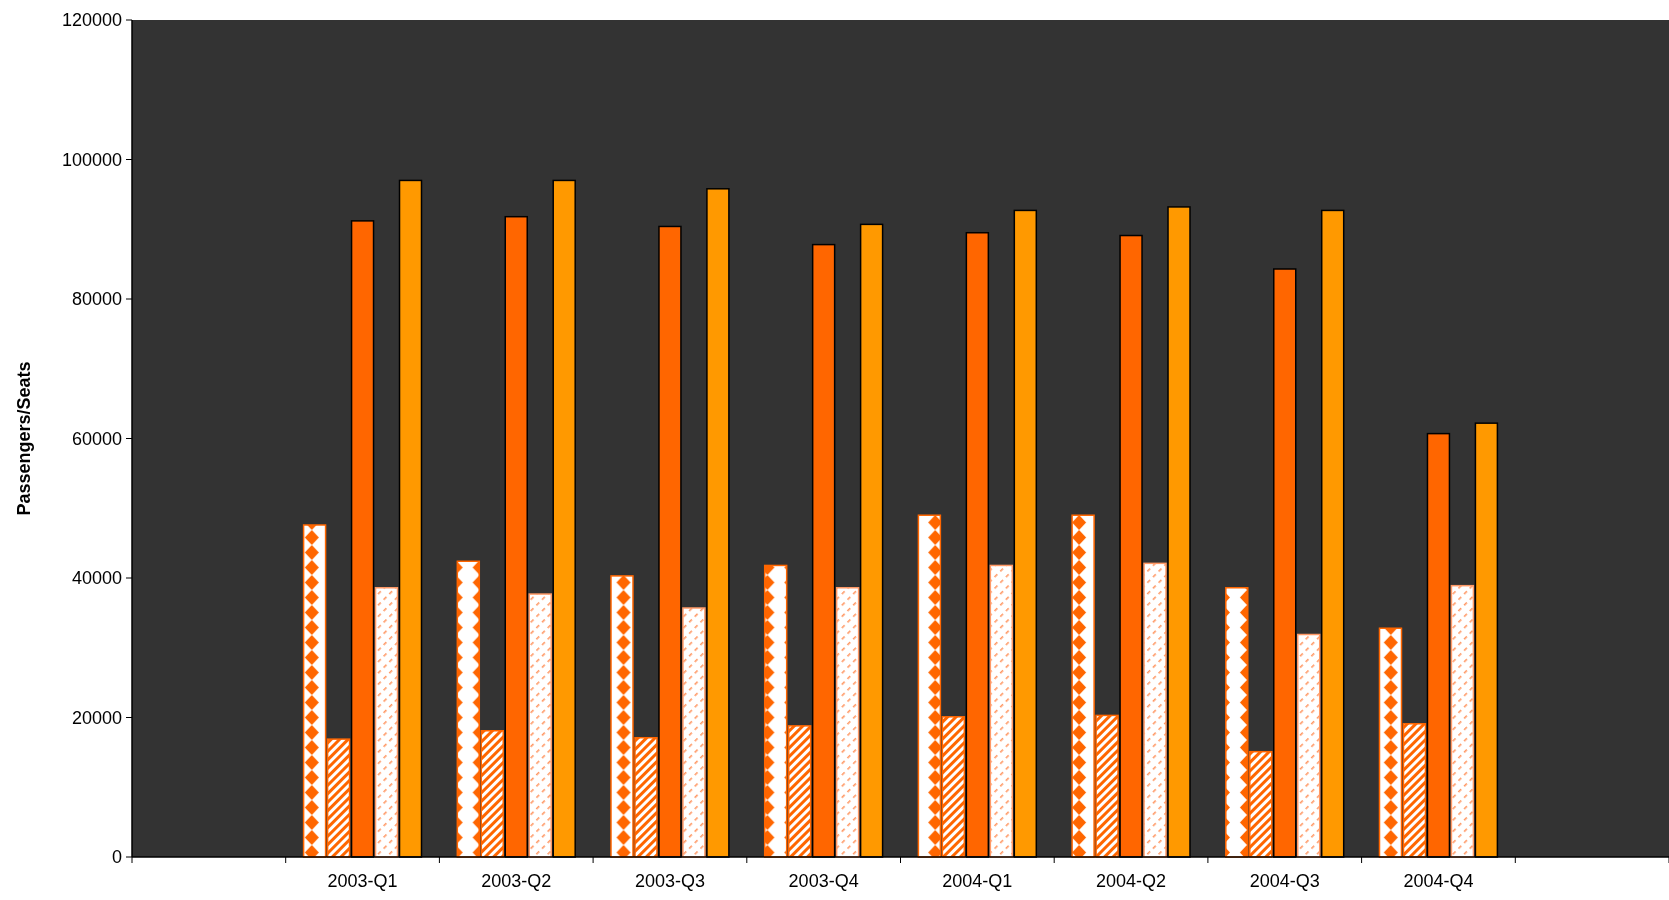 The width and height of the screenshot is (1669, 900). What do you see at coordinates (1131, 881) in the screenshot?
I see `x-tick-label: 2004-Q2` at bounding box center [1131, 881].